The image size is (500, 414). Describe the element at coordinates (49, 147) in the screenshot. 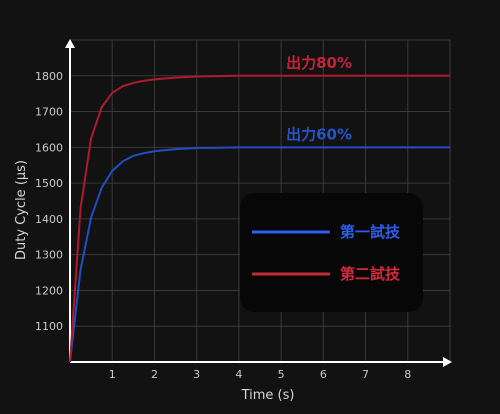

I see `y-tick-label: 1600` at that location.